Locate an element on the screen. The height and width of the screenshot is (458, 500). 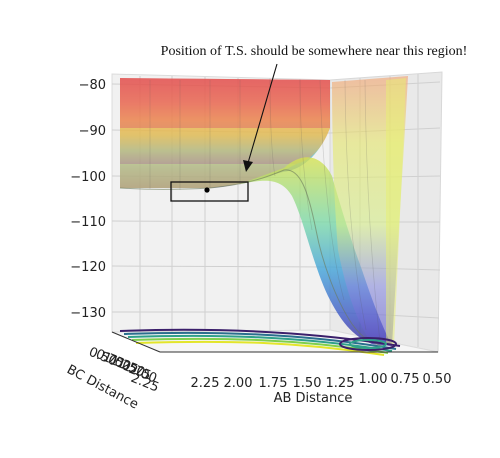
surface-right-wall-edge is located at coordinates (396, 211).